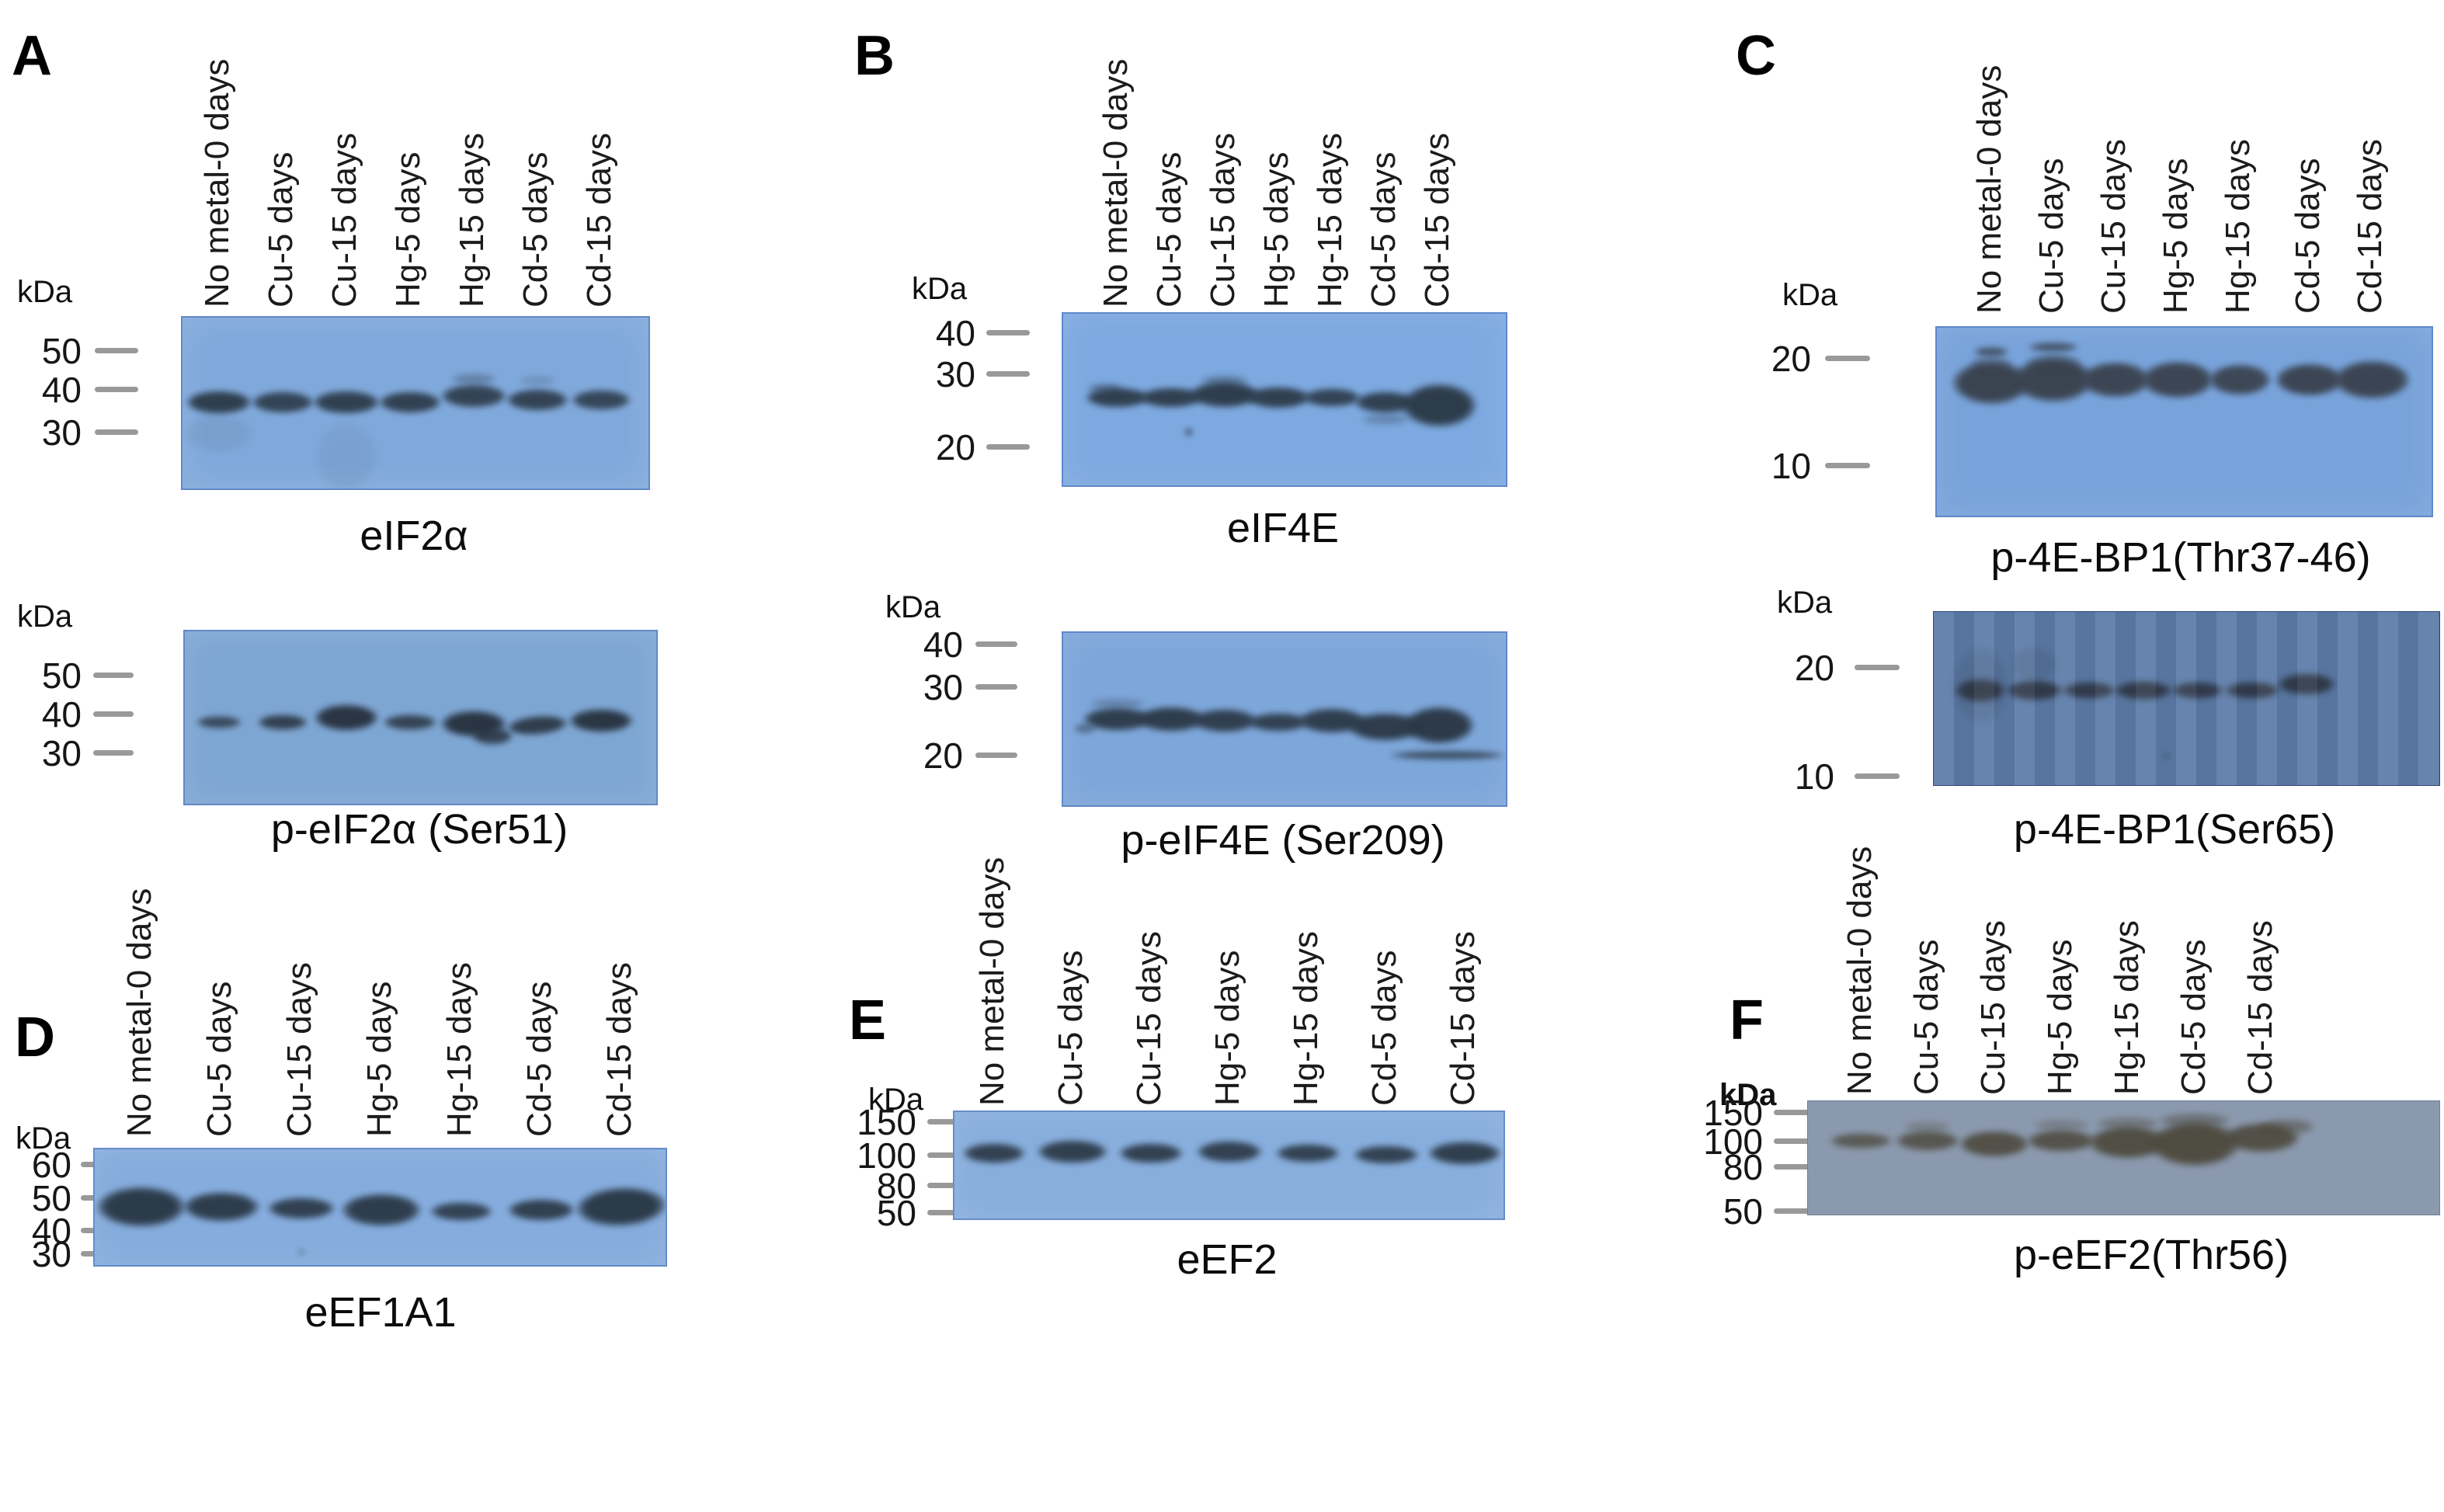 Image resolution: width=2444 pixels, height=1512 pixels. Describe the element at coordinates (51, 1165) in the screenshot. I see `marker-weight: 60` at that location.